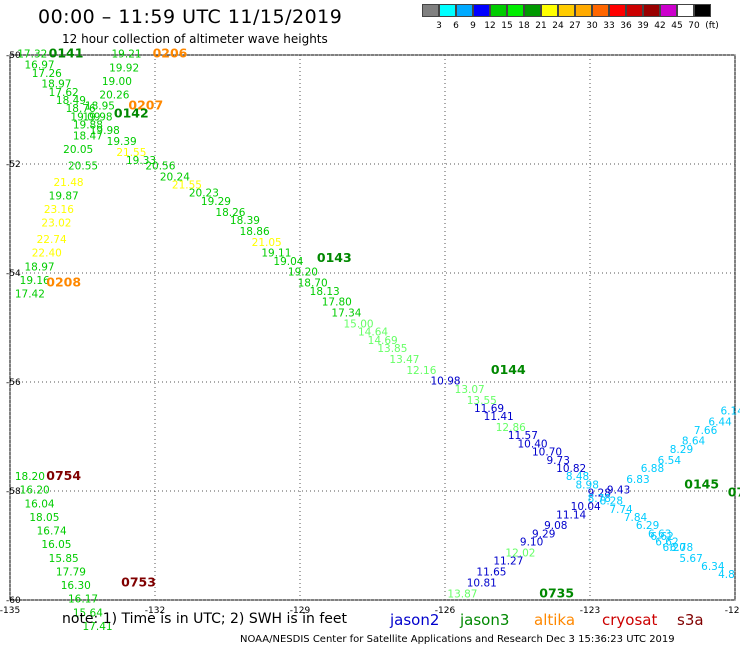 This screenshot has height=650, width=740. Describe the element at coordinates (117, 82) in the screenshot. I see `swh-value-label: 19.00` at that location.